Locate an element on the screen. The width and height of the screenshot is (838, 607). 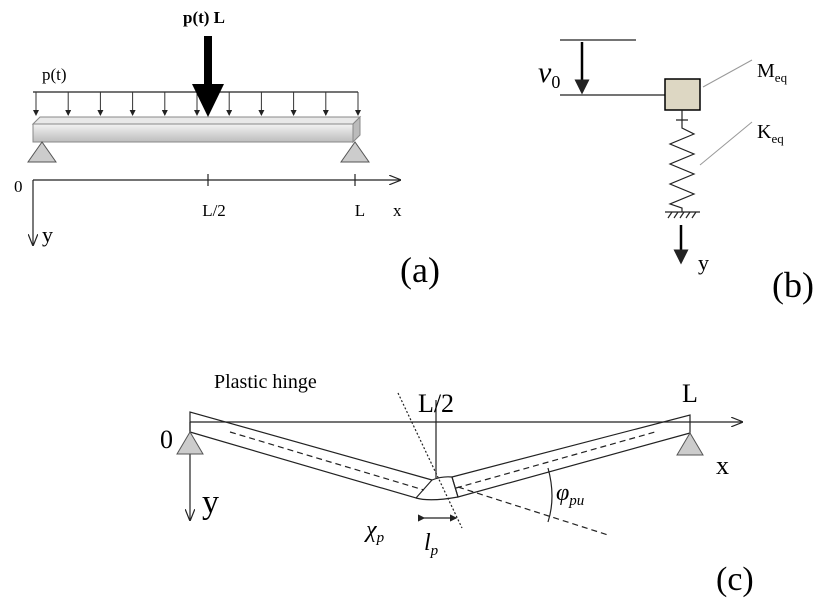
hinge is located at coordinates (437, 488).